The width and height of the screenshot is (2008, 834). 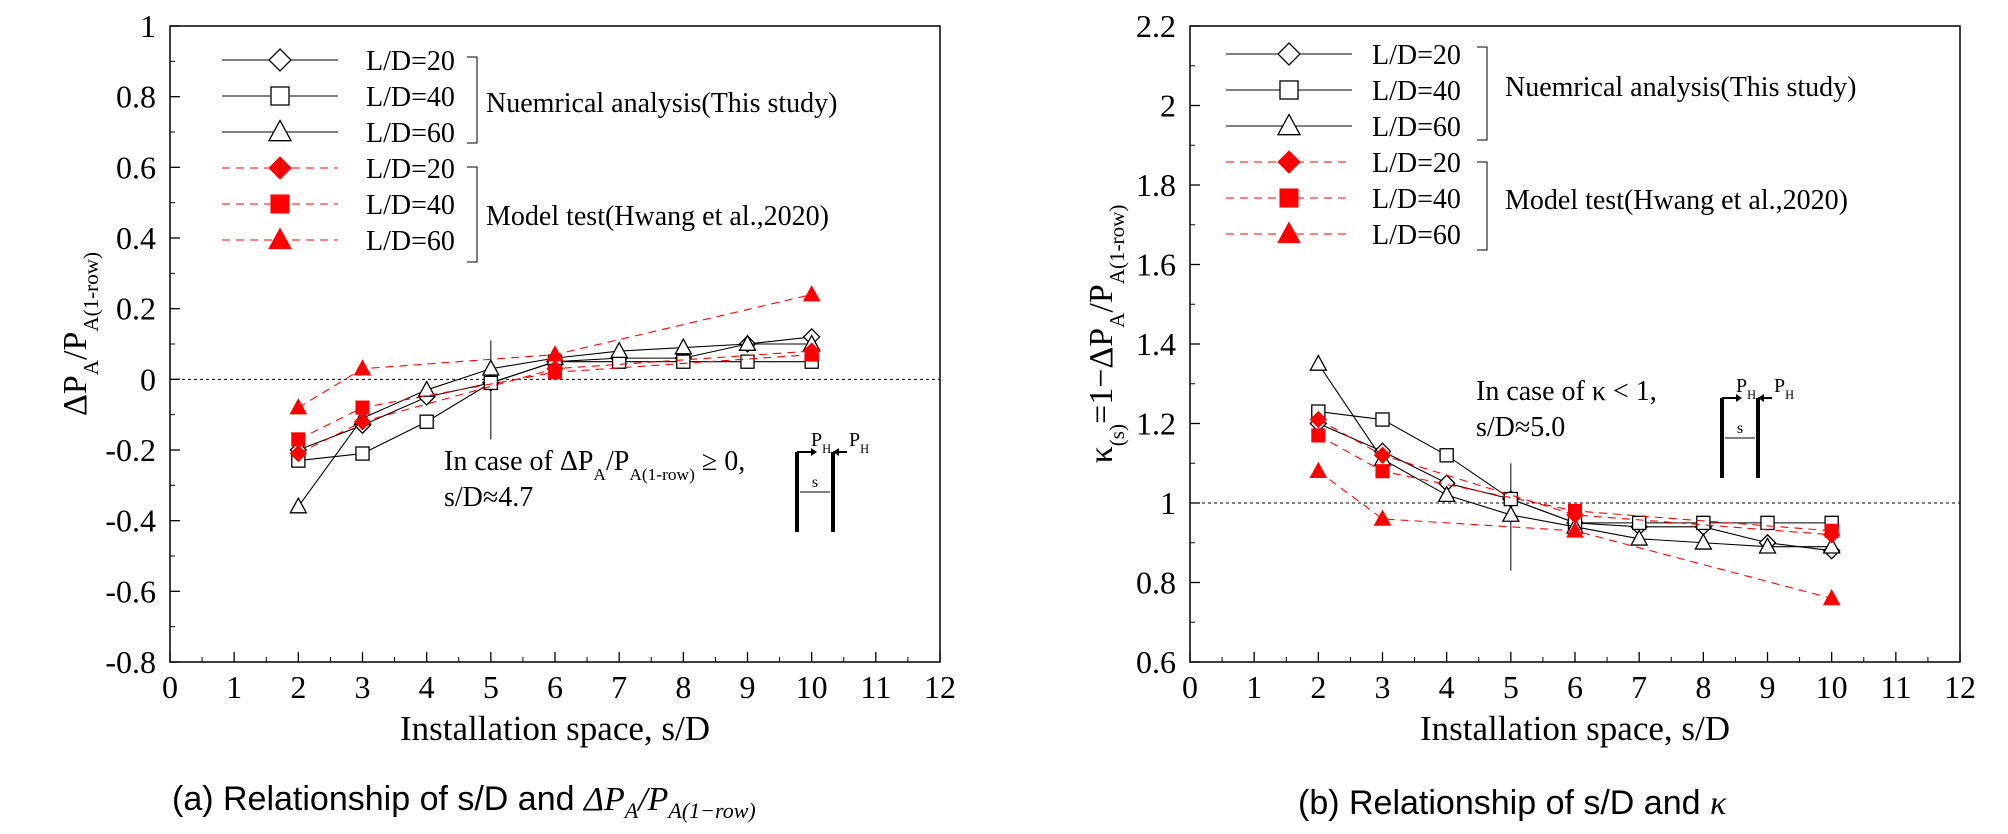 I want to click on annotation-line2-a: s/D≈4.7, so click(x=488, y=497).